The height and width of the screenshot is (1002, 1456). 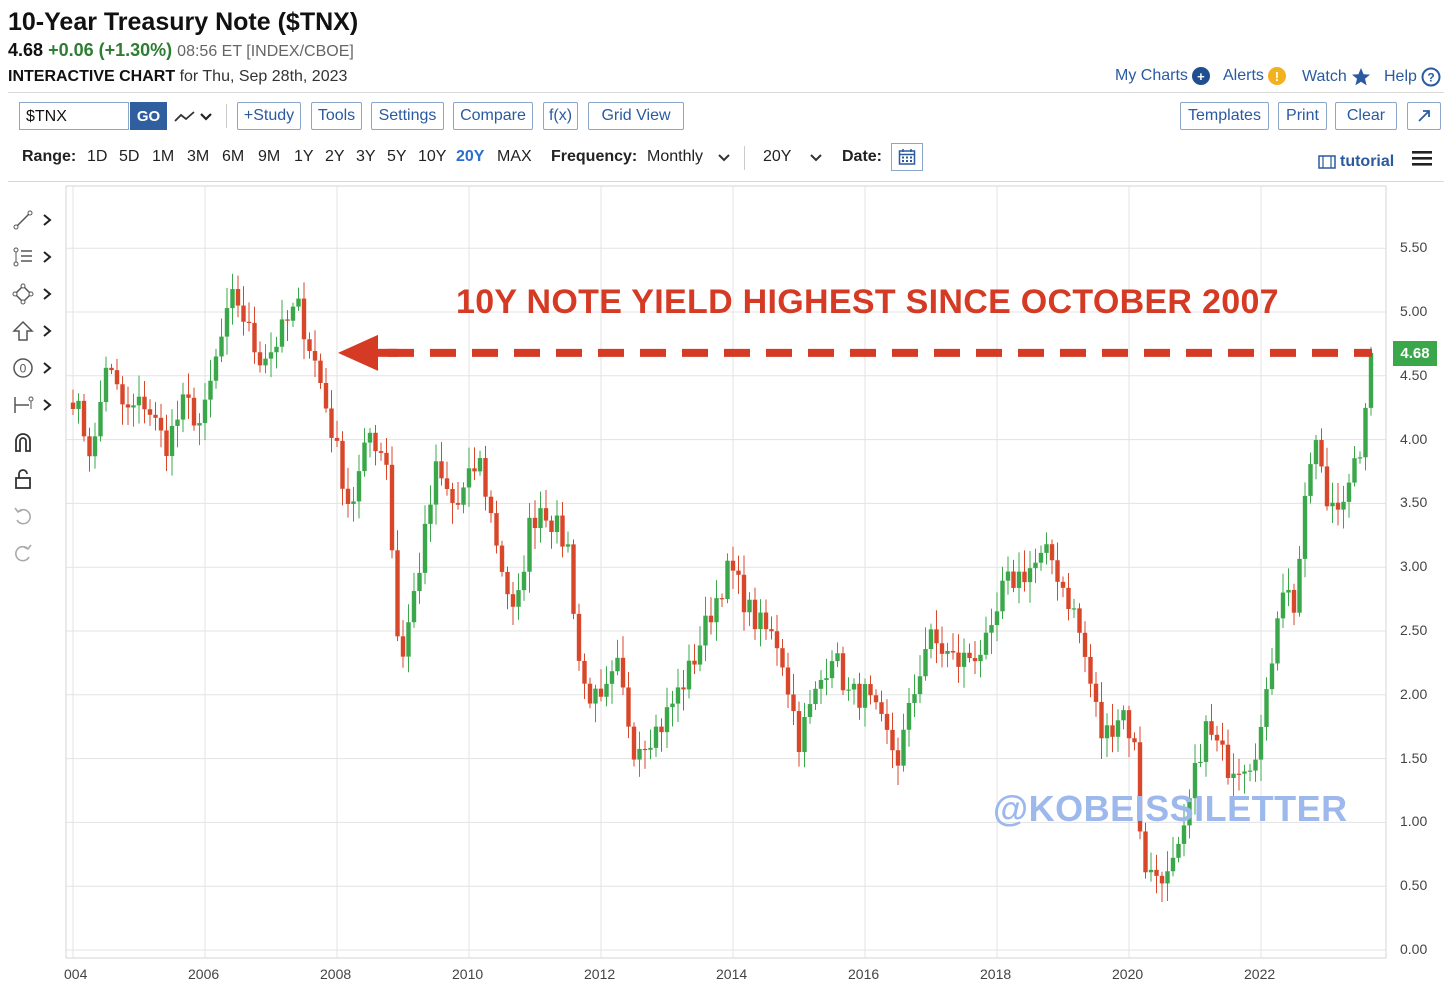 I want to click on y-tick-label: 0.50, so click(x=1414, y=885).